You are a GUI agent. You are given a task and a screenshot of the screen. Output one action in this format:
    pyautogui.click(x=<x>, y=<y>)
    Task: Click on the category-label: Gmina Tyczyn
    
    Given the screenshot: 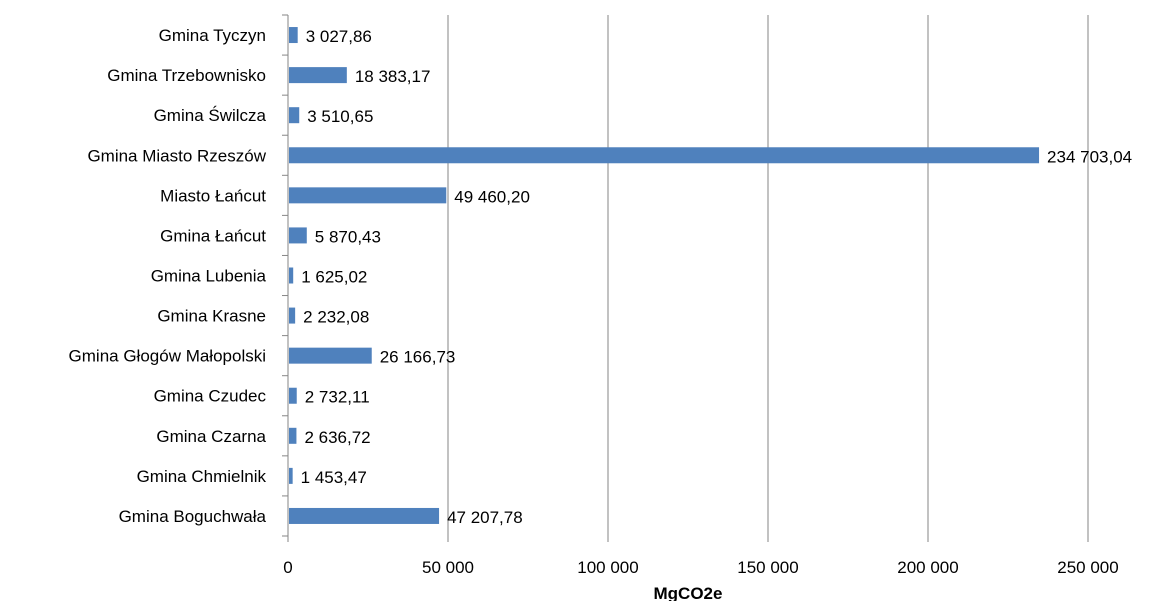 What is the action you would take?
    pyautogui.click(x=212, y=35)
    